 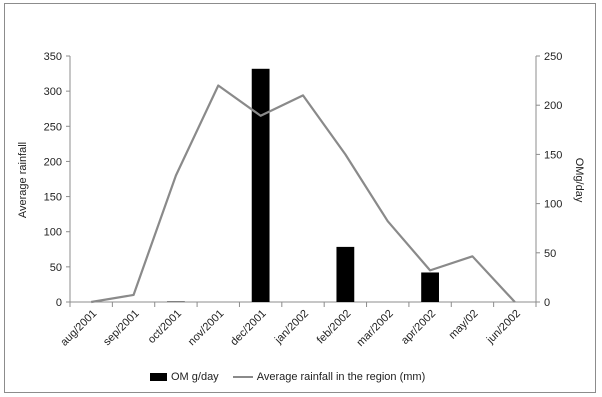 I want to click on y2-tick-label: 150, so click(x=553, y=155).